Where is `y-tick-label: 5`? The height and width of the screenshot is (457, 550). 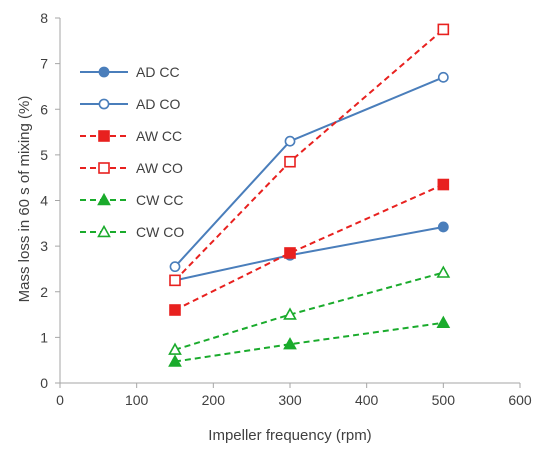 y-tick-label: 5 is located at coordinates (44, 155).